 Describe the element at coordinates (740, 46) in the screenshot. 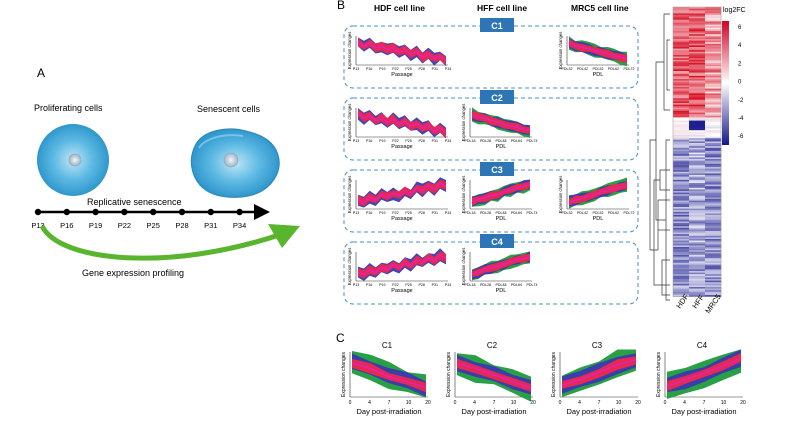

I see `colorbar-tick-label: 4` at that location.